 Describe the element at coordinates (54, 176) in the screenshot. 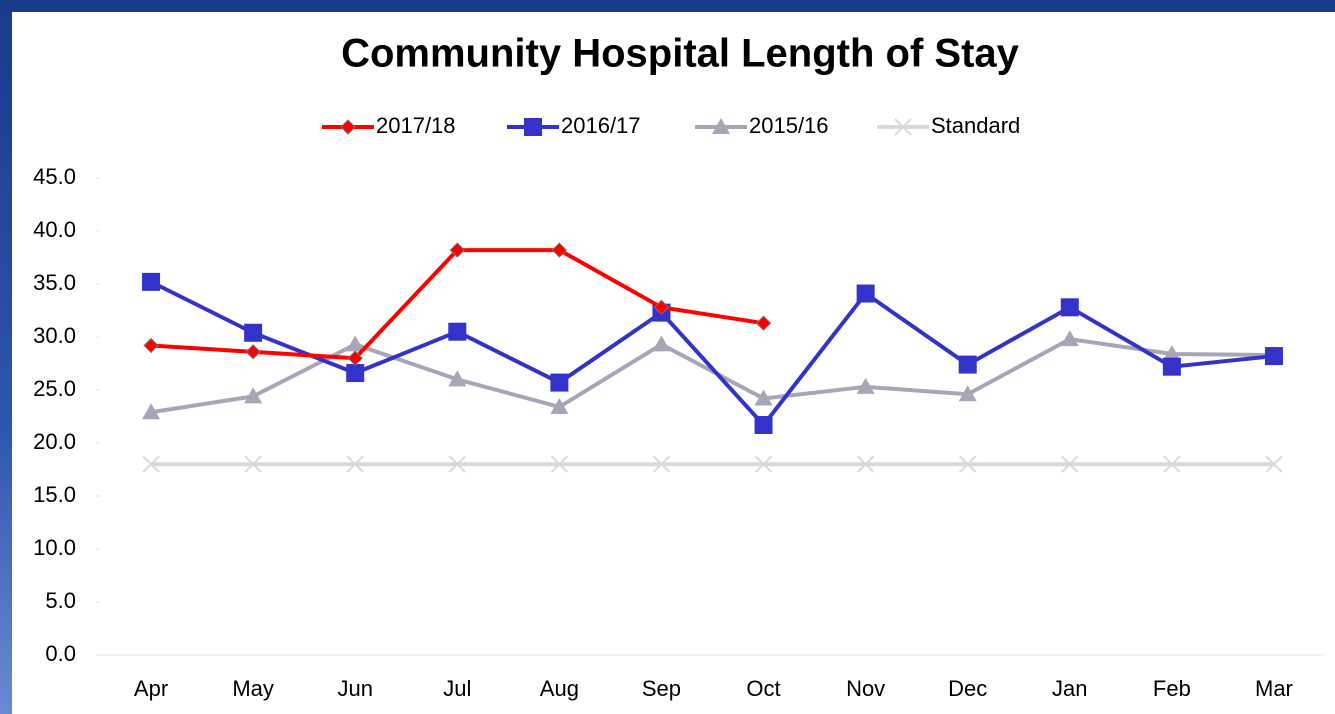

I see `y-tick-label: 45.0` at that location.